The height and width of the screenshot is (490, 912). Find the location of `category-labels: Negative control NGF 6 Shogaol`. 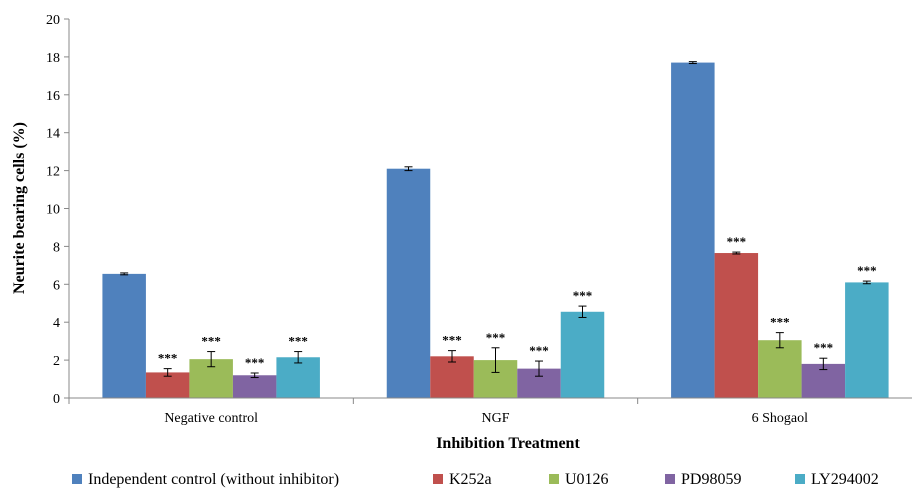

category-labels: Negative control NGF 6 Shogaol is located at coordinates (438, 412).